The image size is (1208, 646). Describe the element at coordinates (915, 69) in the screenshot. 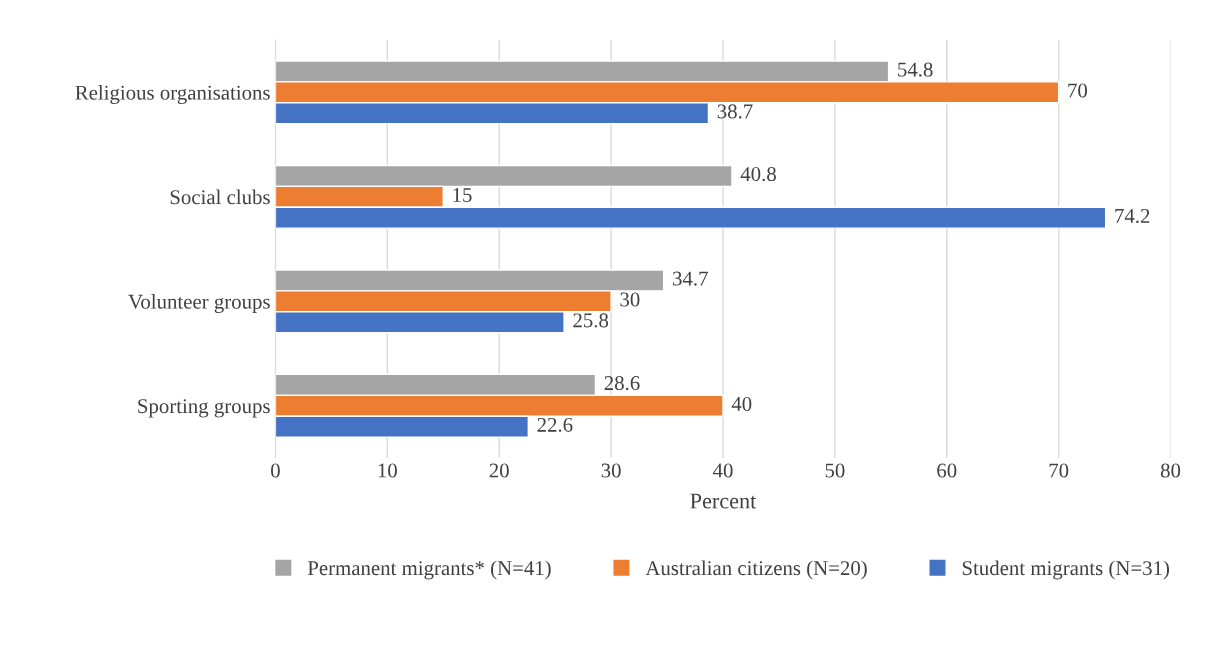

I see `data-label: 54.8` at that location.